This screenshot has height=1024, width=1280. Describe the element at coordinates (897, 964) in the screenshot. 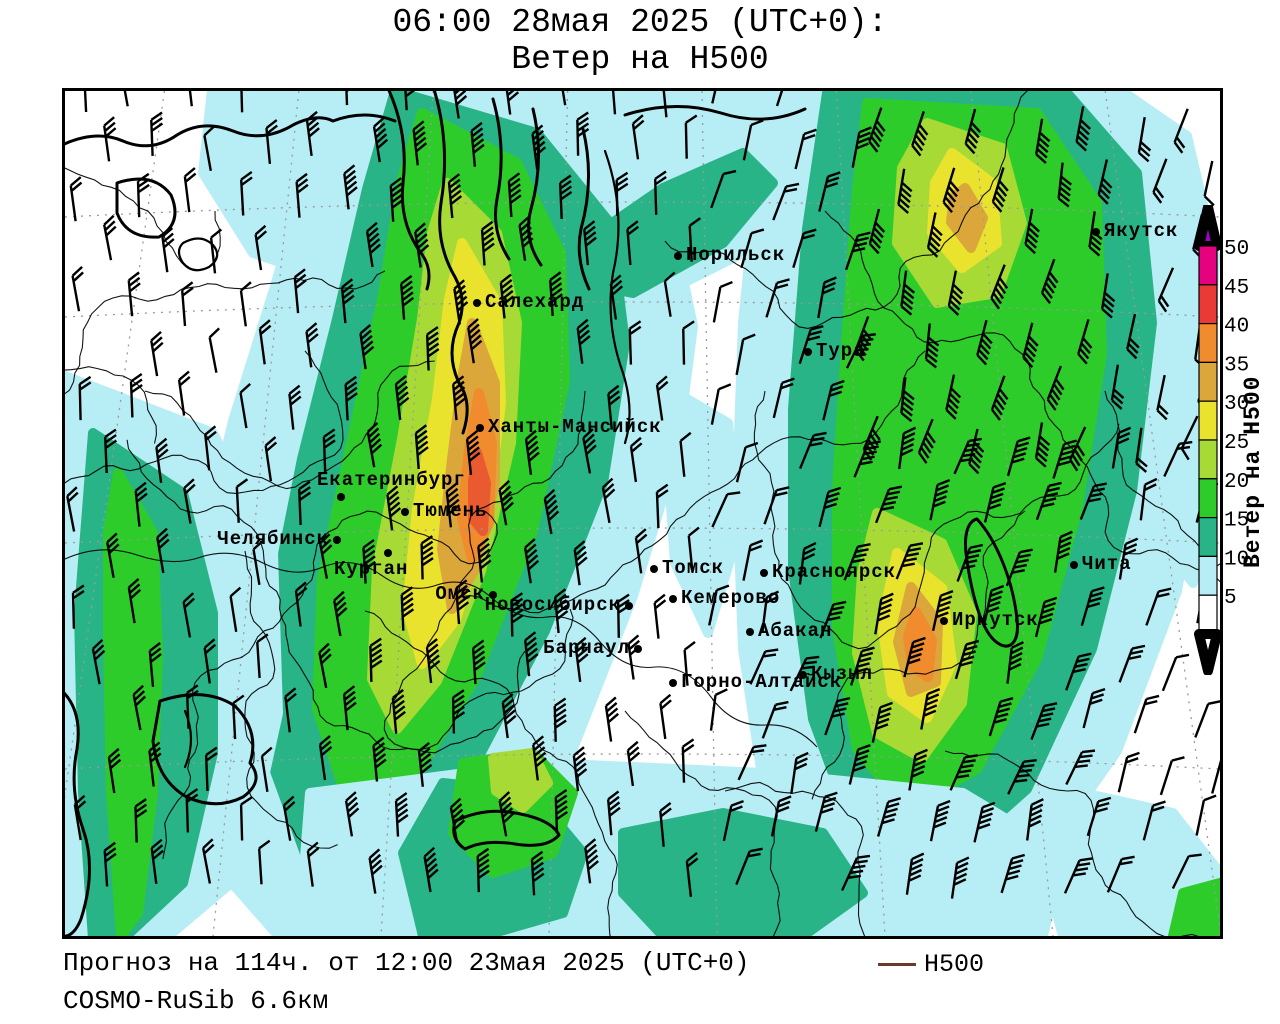

I see `legend-line-sample` at that location.